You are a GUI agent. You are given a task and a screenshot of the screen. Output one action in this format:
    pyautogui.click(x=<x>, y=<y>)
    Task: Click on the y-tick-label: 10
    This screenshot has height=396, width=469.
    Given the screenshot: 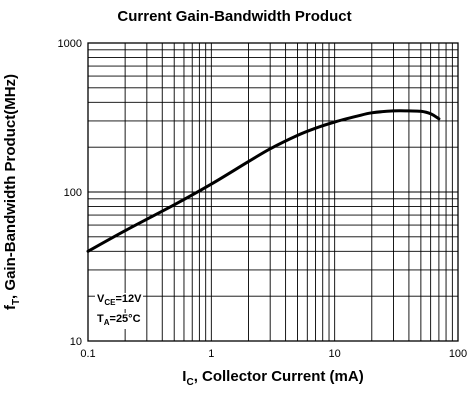 What is the action you would take?
    pyautogui.click(x=76, y=342)
    